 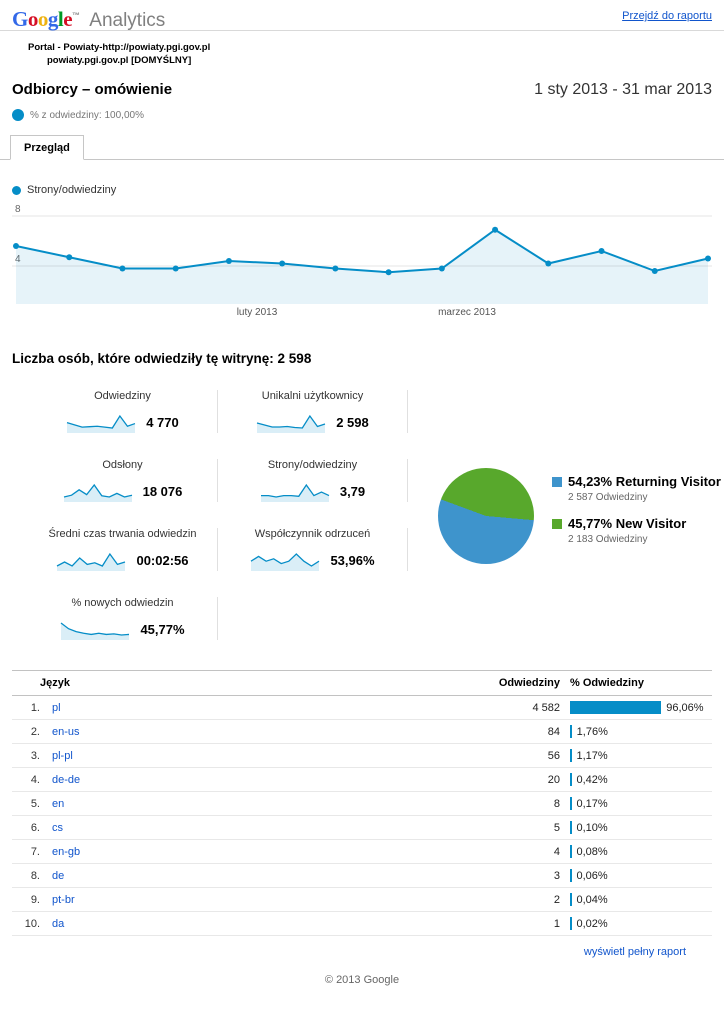 I want to click on row-rank: 2., so click(x=35, y=731).